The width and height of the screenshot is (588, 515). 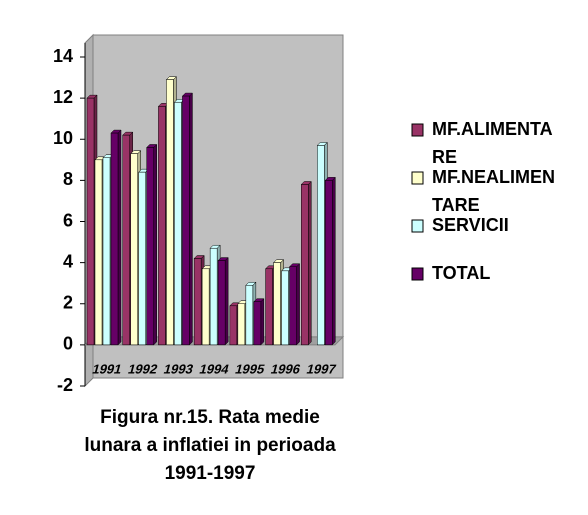 I want to click on legend-label: MF.ALIMENTA RE, so click(x=492, y=143).